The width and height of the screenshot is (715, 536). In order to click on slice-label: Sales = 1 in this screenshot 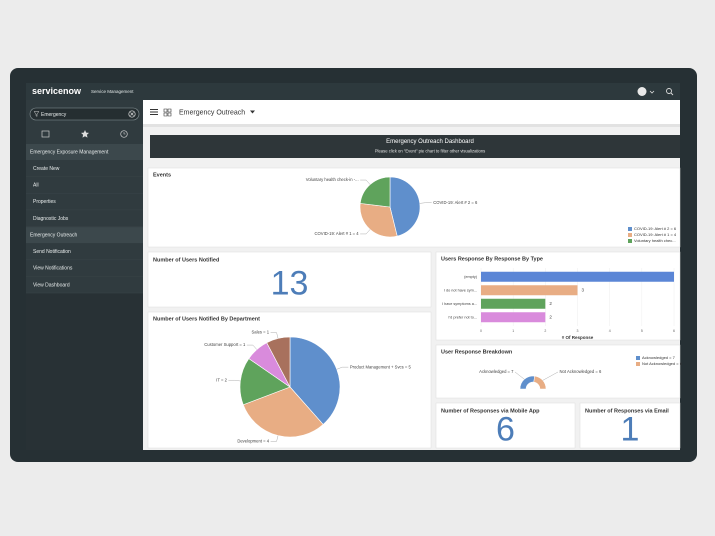, I will do `click(261, 332)`.